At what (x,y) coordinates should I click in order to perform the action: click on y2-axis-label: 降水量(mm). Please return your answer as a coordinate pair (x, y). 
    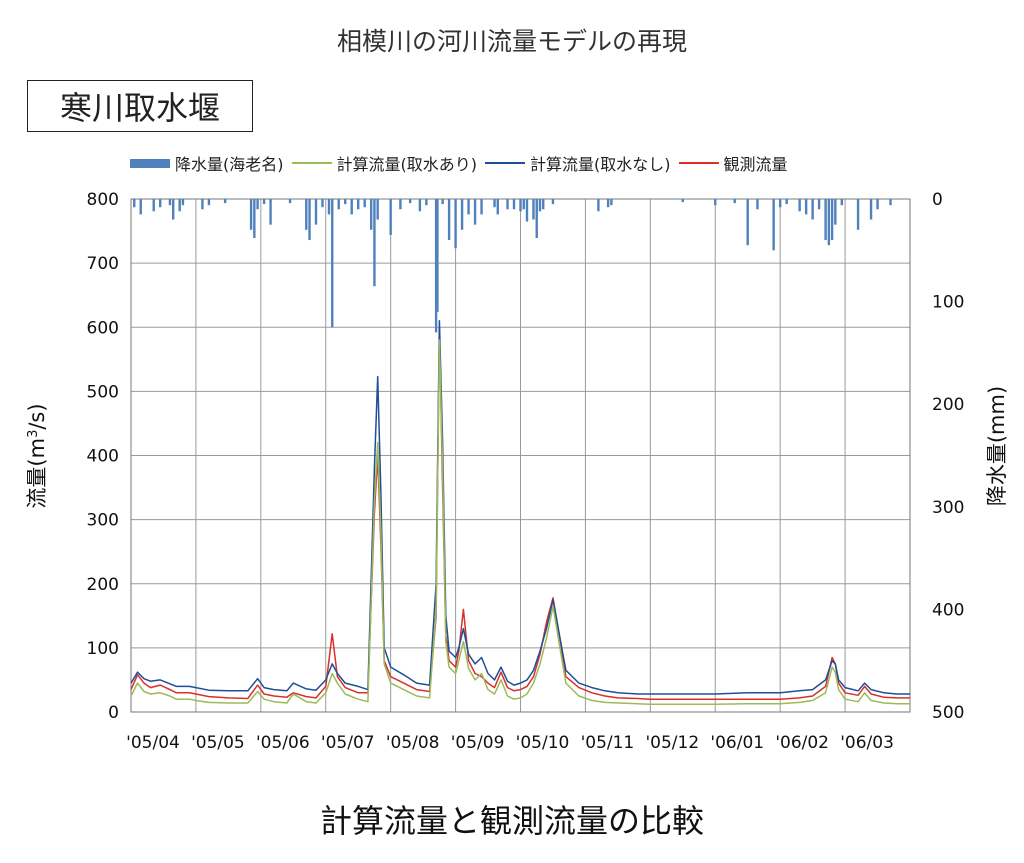
    Looking at the image, I should click on (997, 446).